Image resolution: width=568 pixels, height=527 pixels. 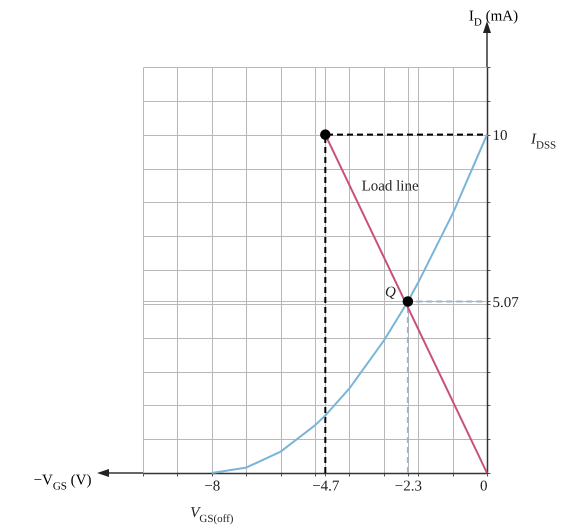 I want to click on y-tick-label: 5.07, so click(x=506, y=302).